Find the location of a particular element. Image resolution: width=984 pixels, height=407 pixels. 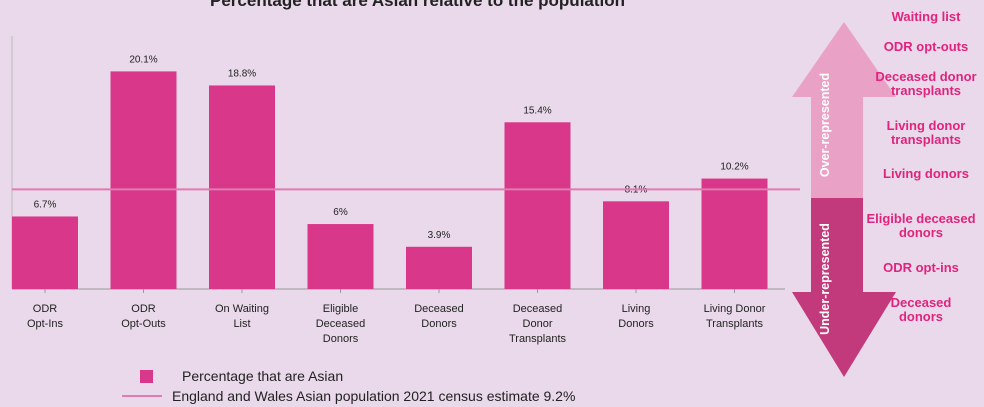

over-represented-item: ODR opt-outs is located at coordinates (910, 47).